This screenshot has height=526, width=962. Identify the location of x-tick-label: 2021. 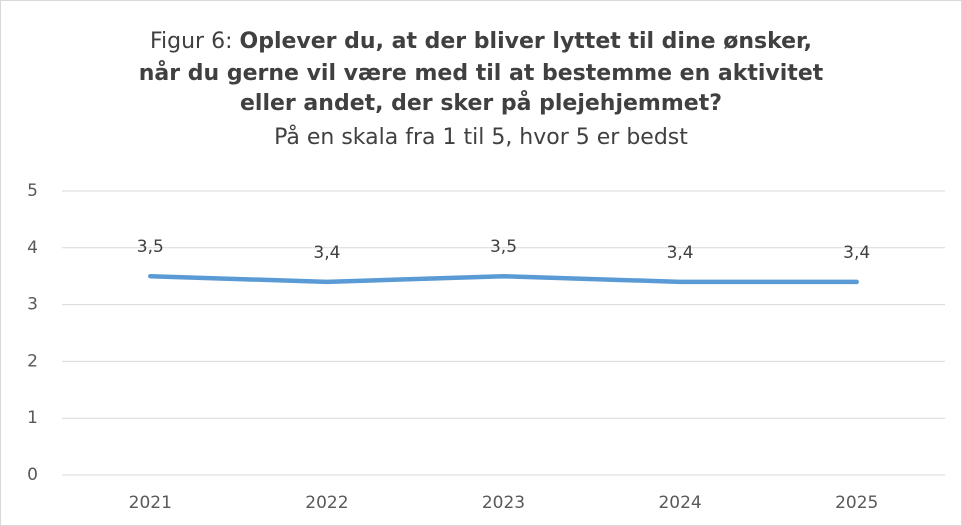
(150, 503).